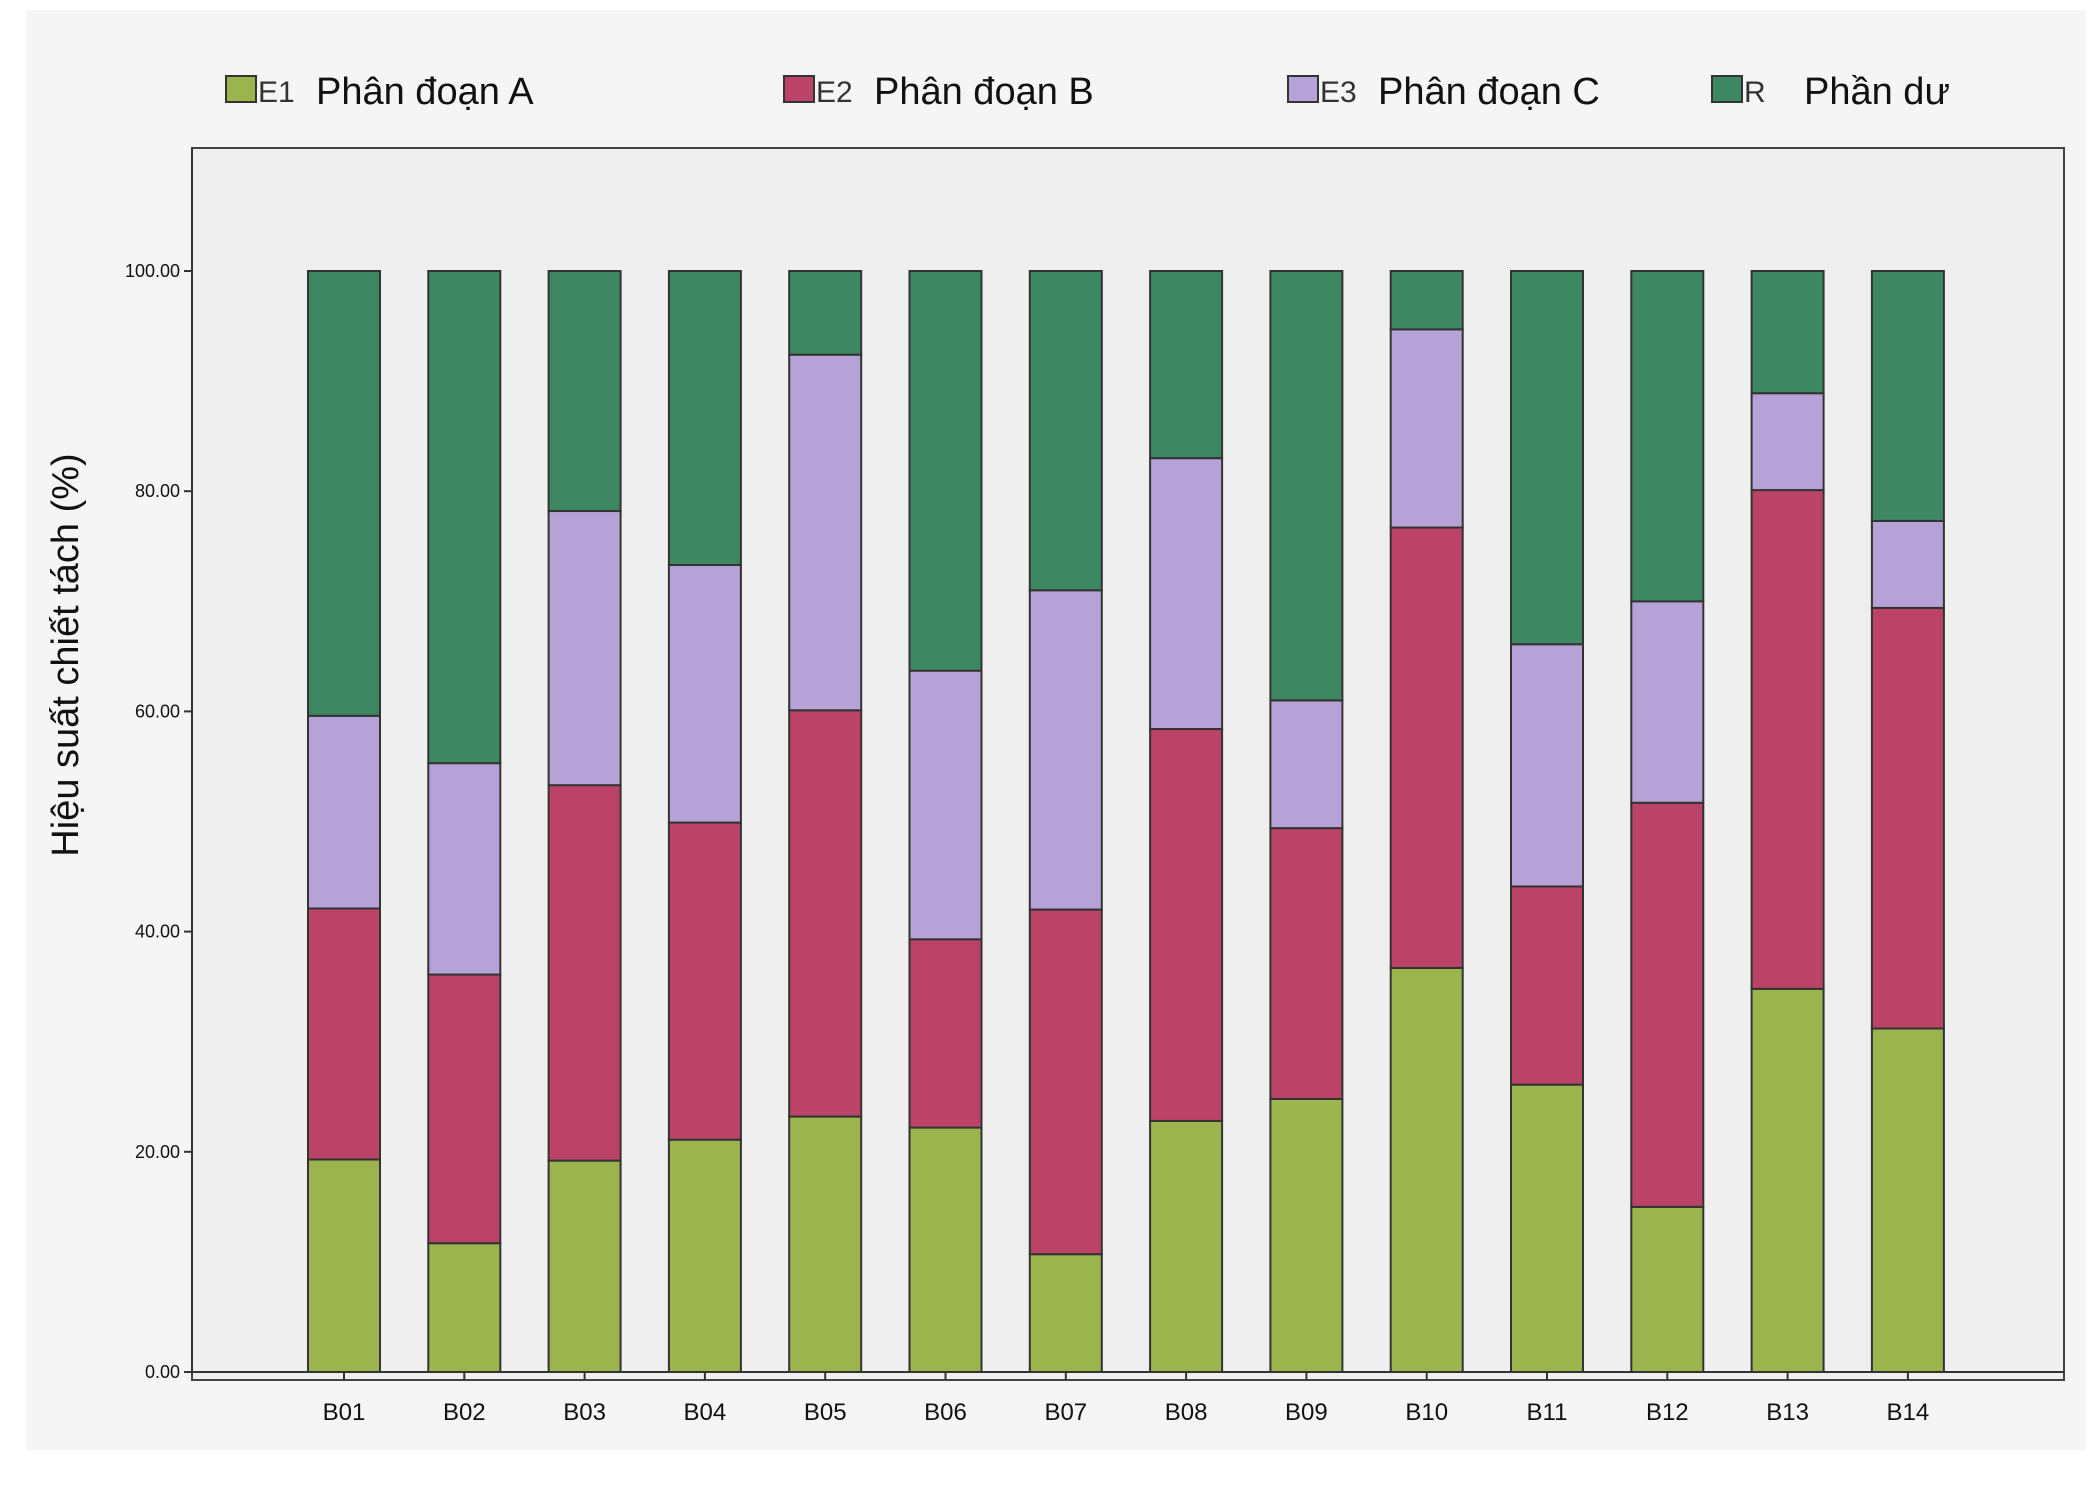 The height and width of the screenshot is (1505, 2100). I want to click on bar-stack-b05, so click(825, 821).